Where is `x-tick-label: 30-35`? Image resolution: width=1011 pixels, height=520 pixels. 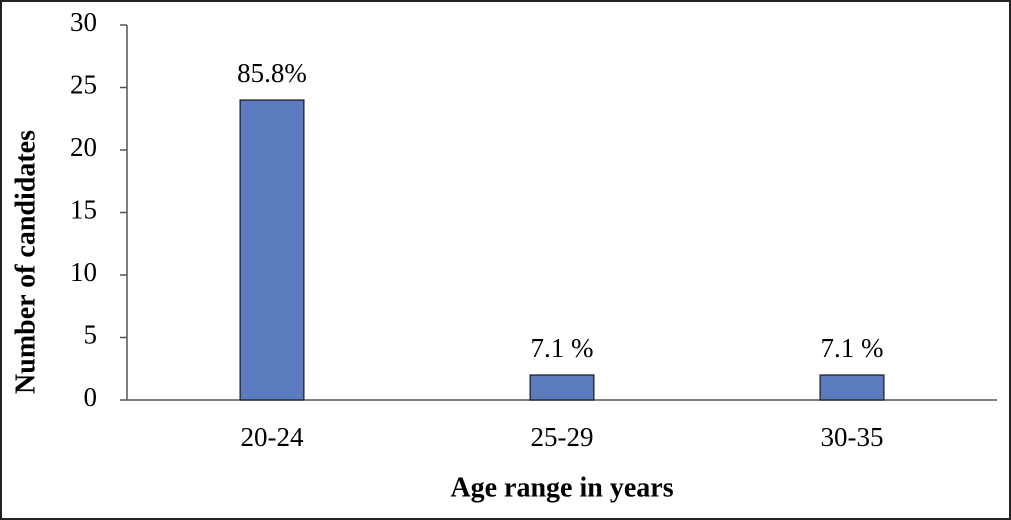
x-tick-label: 30-35 is located at coordinates (852, 437).